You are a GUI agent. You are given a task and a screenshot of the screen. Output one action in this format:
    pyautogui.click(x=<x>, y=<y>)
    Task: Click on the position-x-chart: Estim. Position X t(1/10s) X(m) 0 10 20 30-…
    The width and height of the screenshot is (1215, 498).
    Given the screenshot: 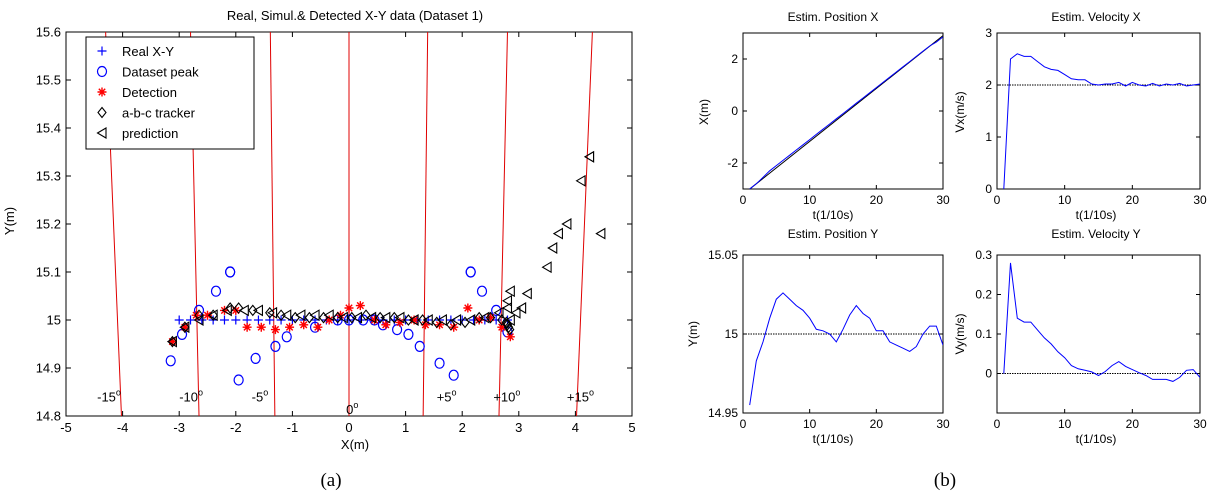 What is the action you would take?
    pyautogui.click(x=823, y=116)
    